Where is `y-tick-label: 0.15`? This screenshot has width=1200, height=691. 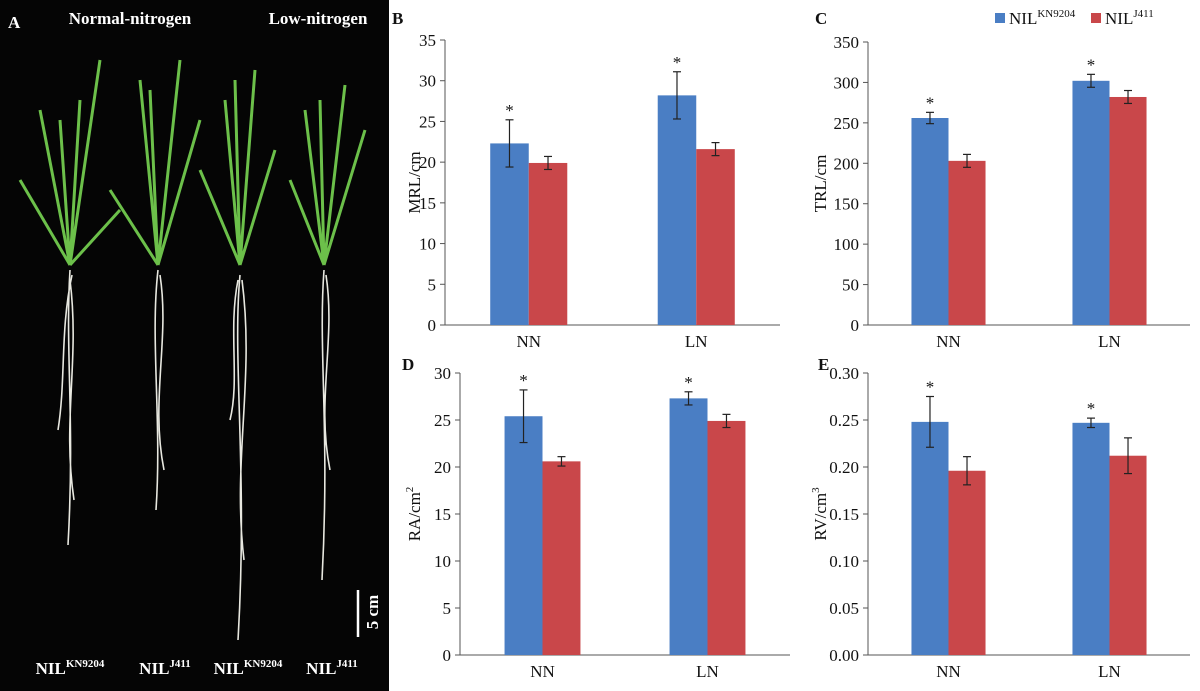 y-tick-label: 0.15 is located at coordinates (844, 514).